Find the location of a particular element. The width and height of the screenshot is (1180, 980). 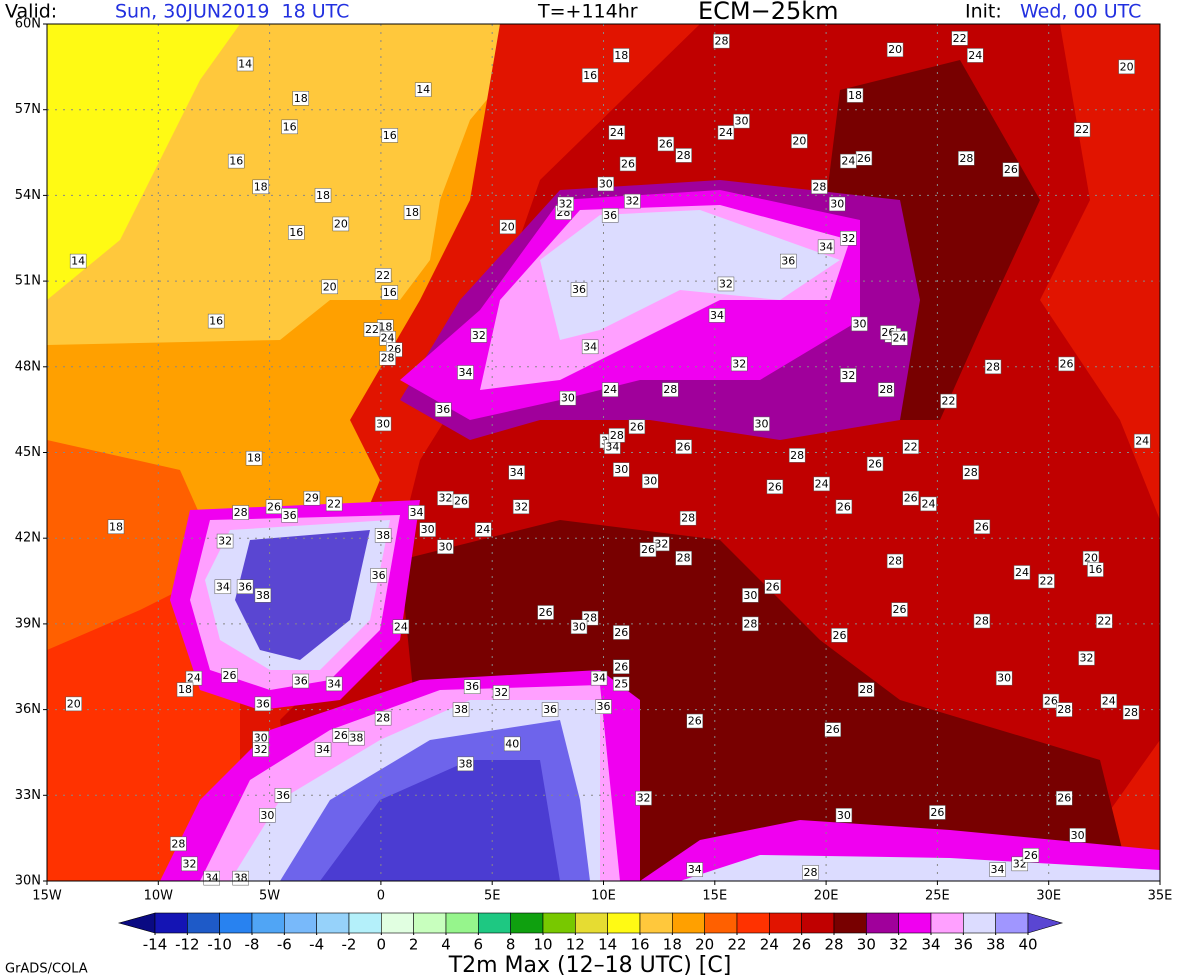

x-tick-label: 15E is located at coordinates (714, 896).